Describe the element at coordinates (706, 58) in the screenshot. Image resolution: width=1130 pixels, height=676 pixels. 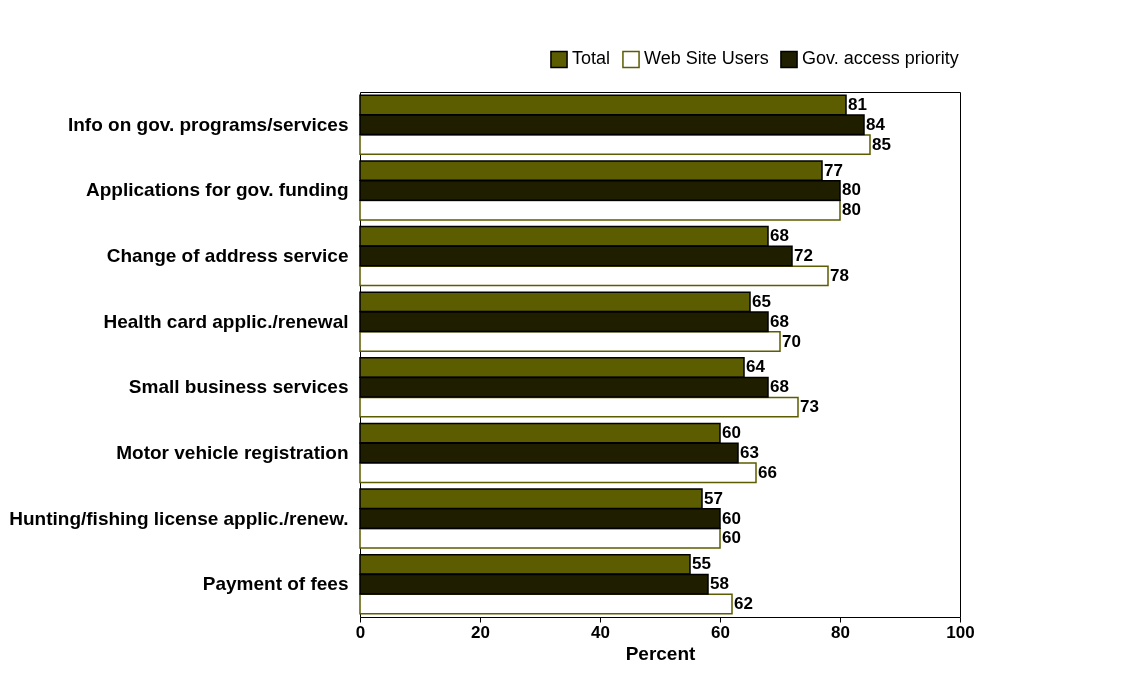
I see `legend-label: Web Site Users` at that location.